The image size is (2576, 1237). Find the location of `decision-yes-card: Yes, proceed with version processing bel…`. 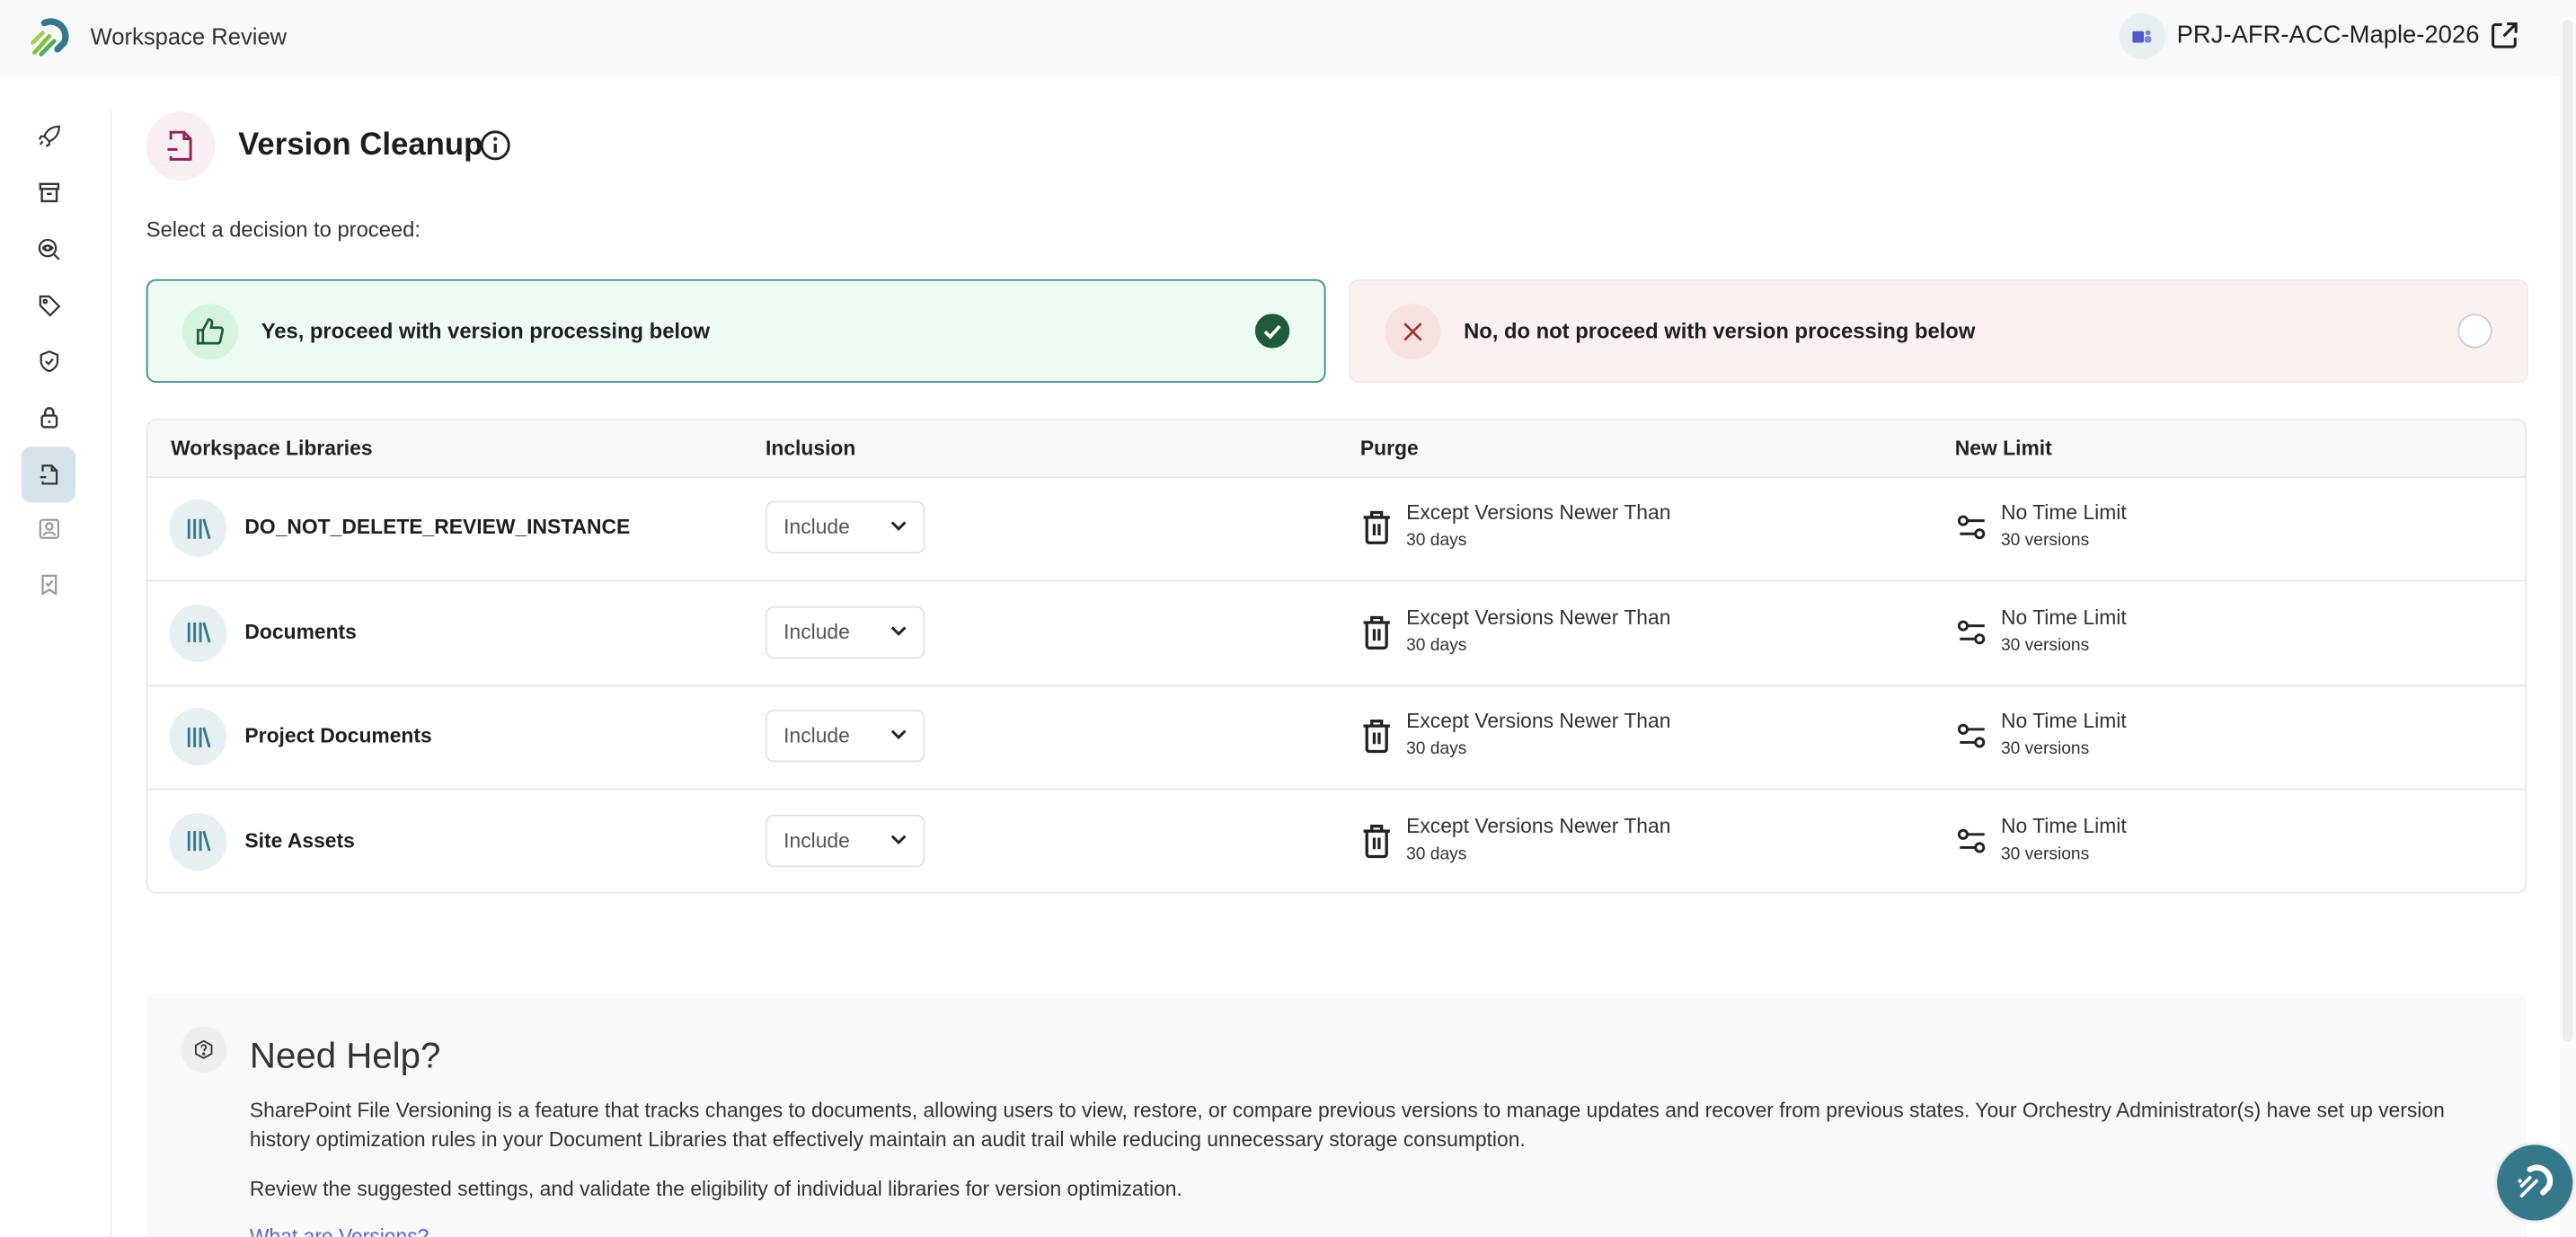

decision-yes-card: Yes, proceed with version processing bel… is located at coordinates (736, 331).